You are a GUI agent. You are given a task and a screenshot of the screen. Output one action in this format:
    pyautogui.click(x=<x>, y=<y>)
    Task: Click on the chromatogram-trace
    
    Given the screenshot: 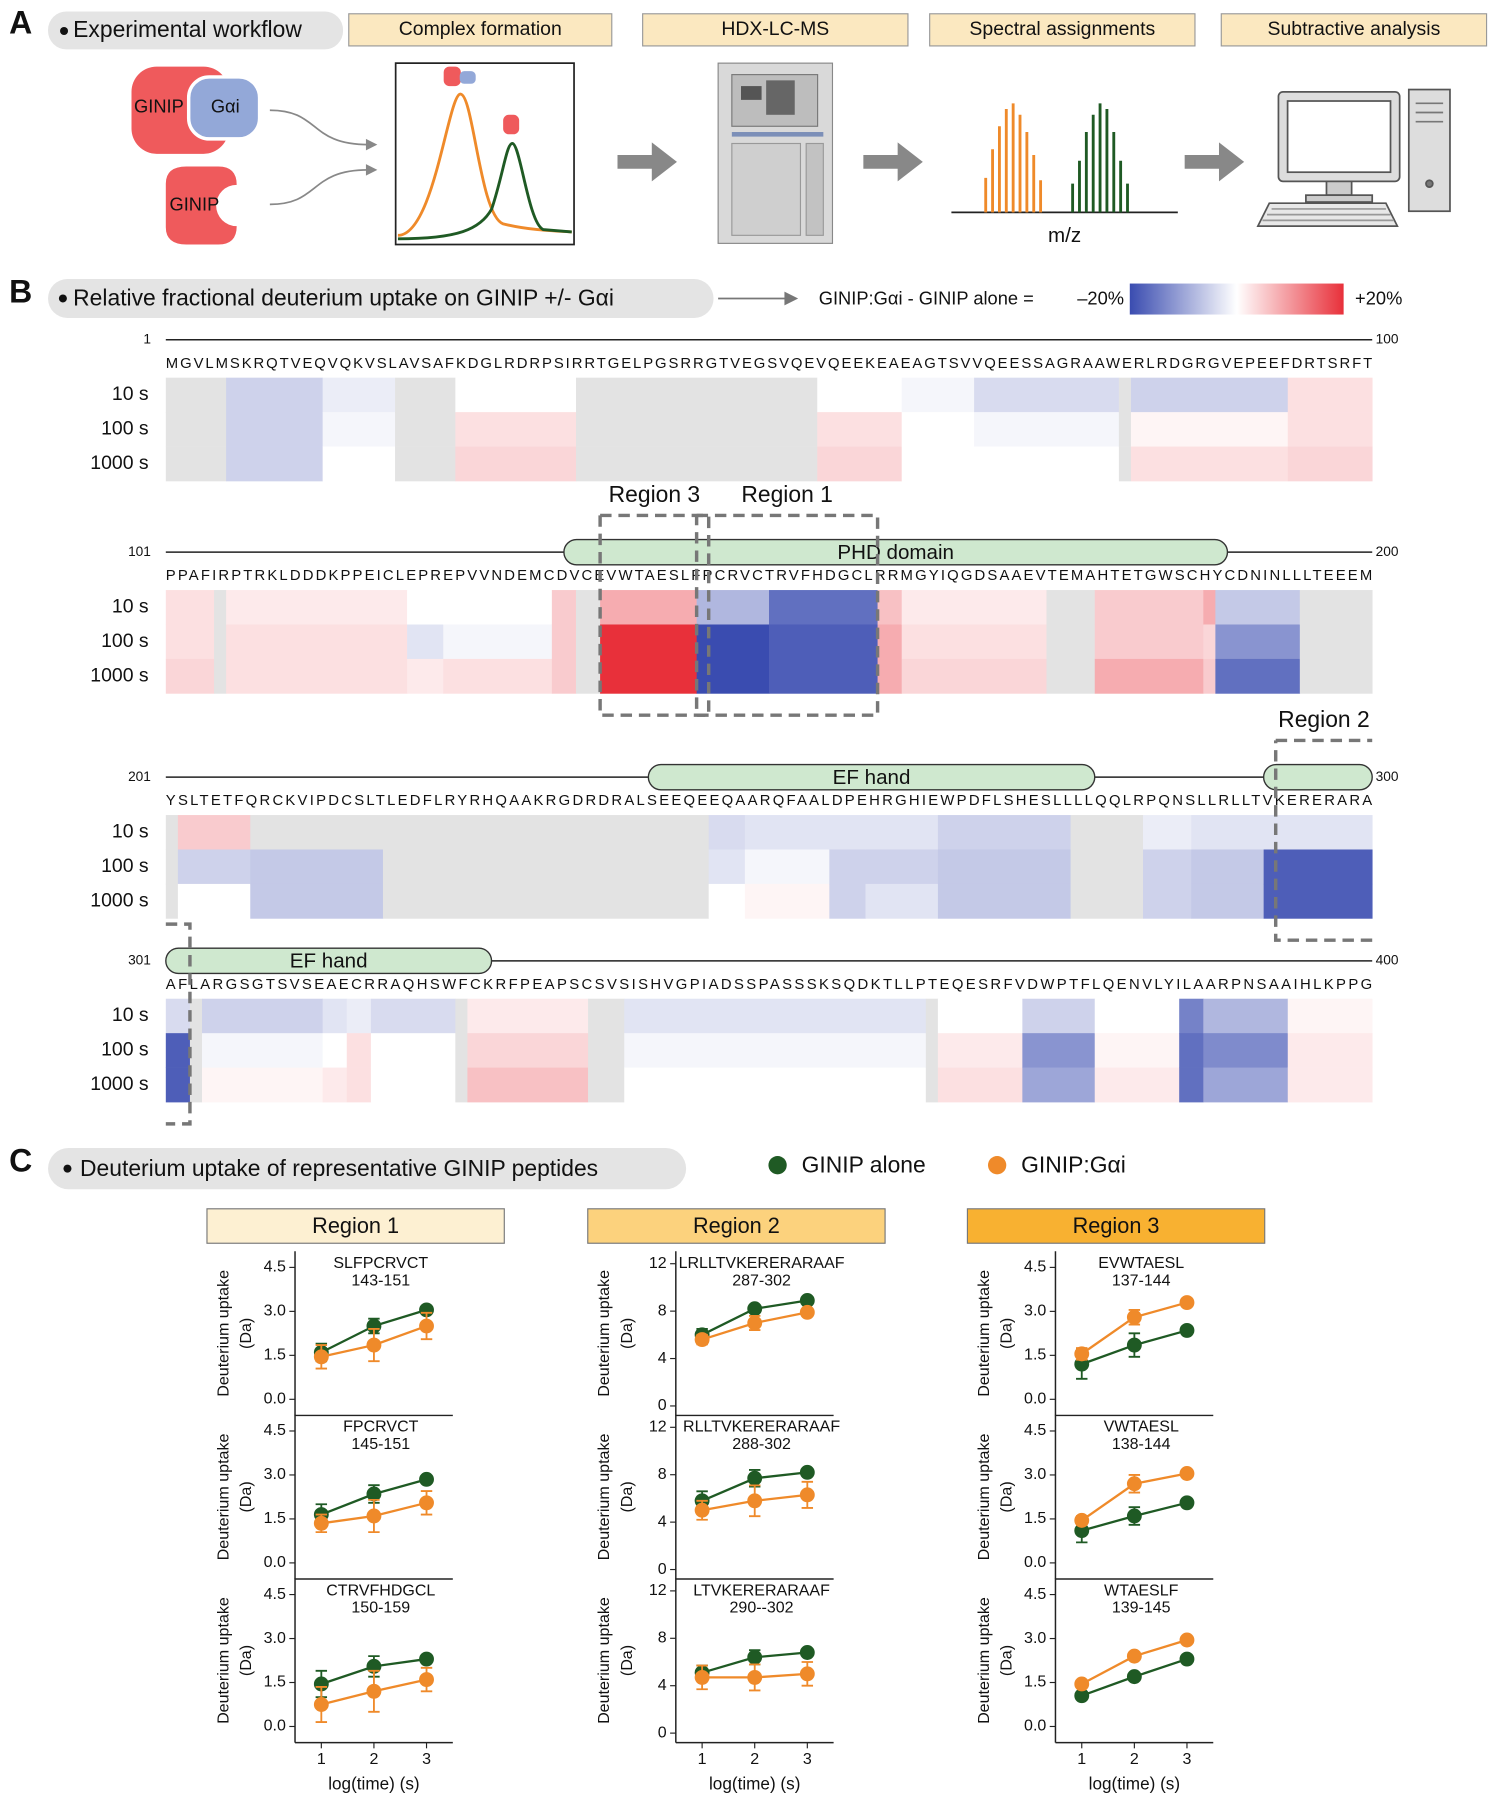 What is the action you would take?
    pyautogui.click(x=484, y=191)
    